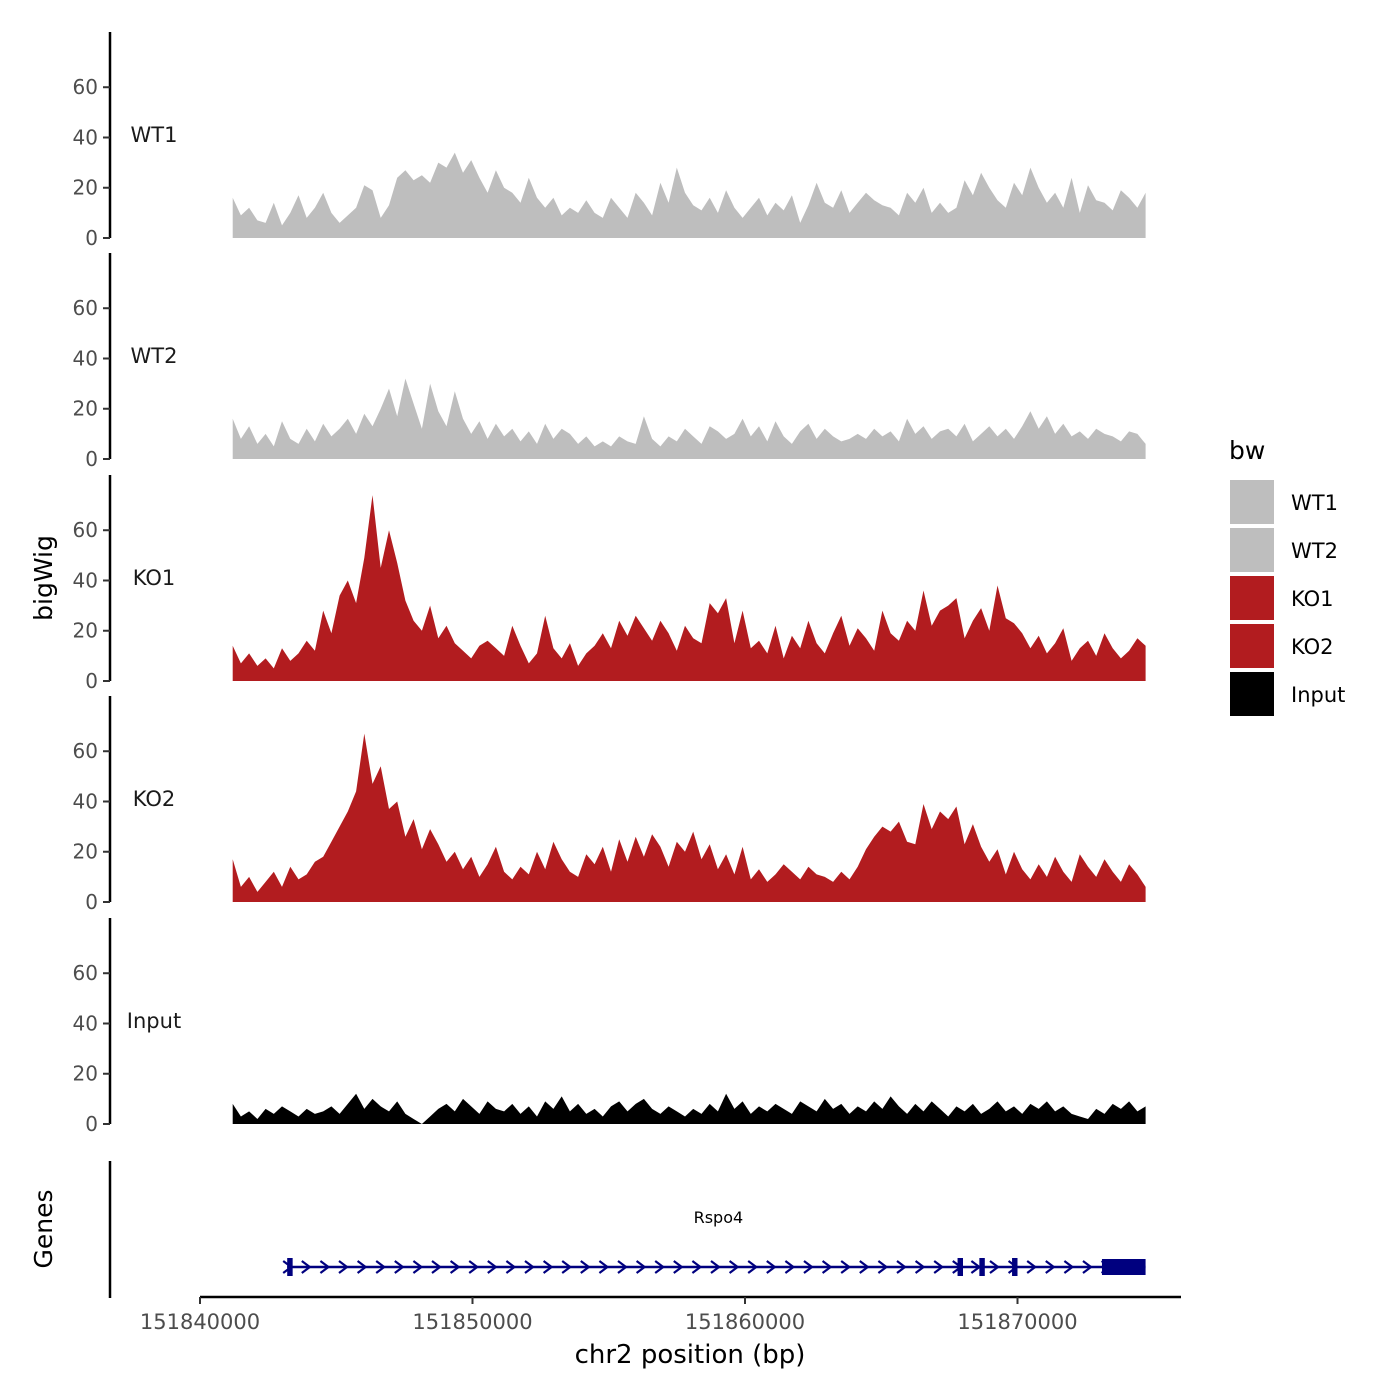 The image size is (1400, 1400). What do you see at coordinates (1318, 695) in the screenshot?
I see `legend-label-input: Input` at bounding box center [1318, 695].